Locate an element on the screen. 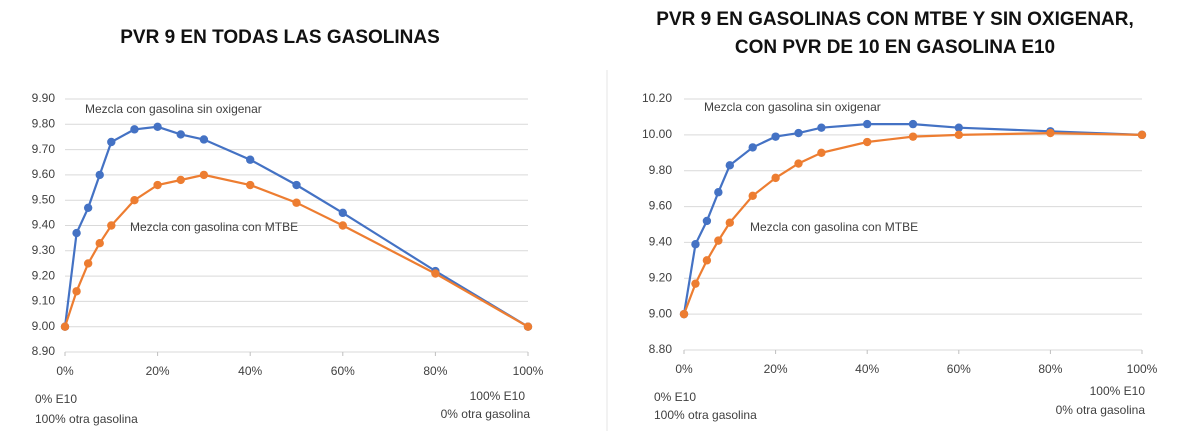 The height and width of the screenshot is (431, 1183). chart-title: PVR 9 EN TODAS LAS GASOLINAS is located at coordinates (280, 37).